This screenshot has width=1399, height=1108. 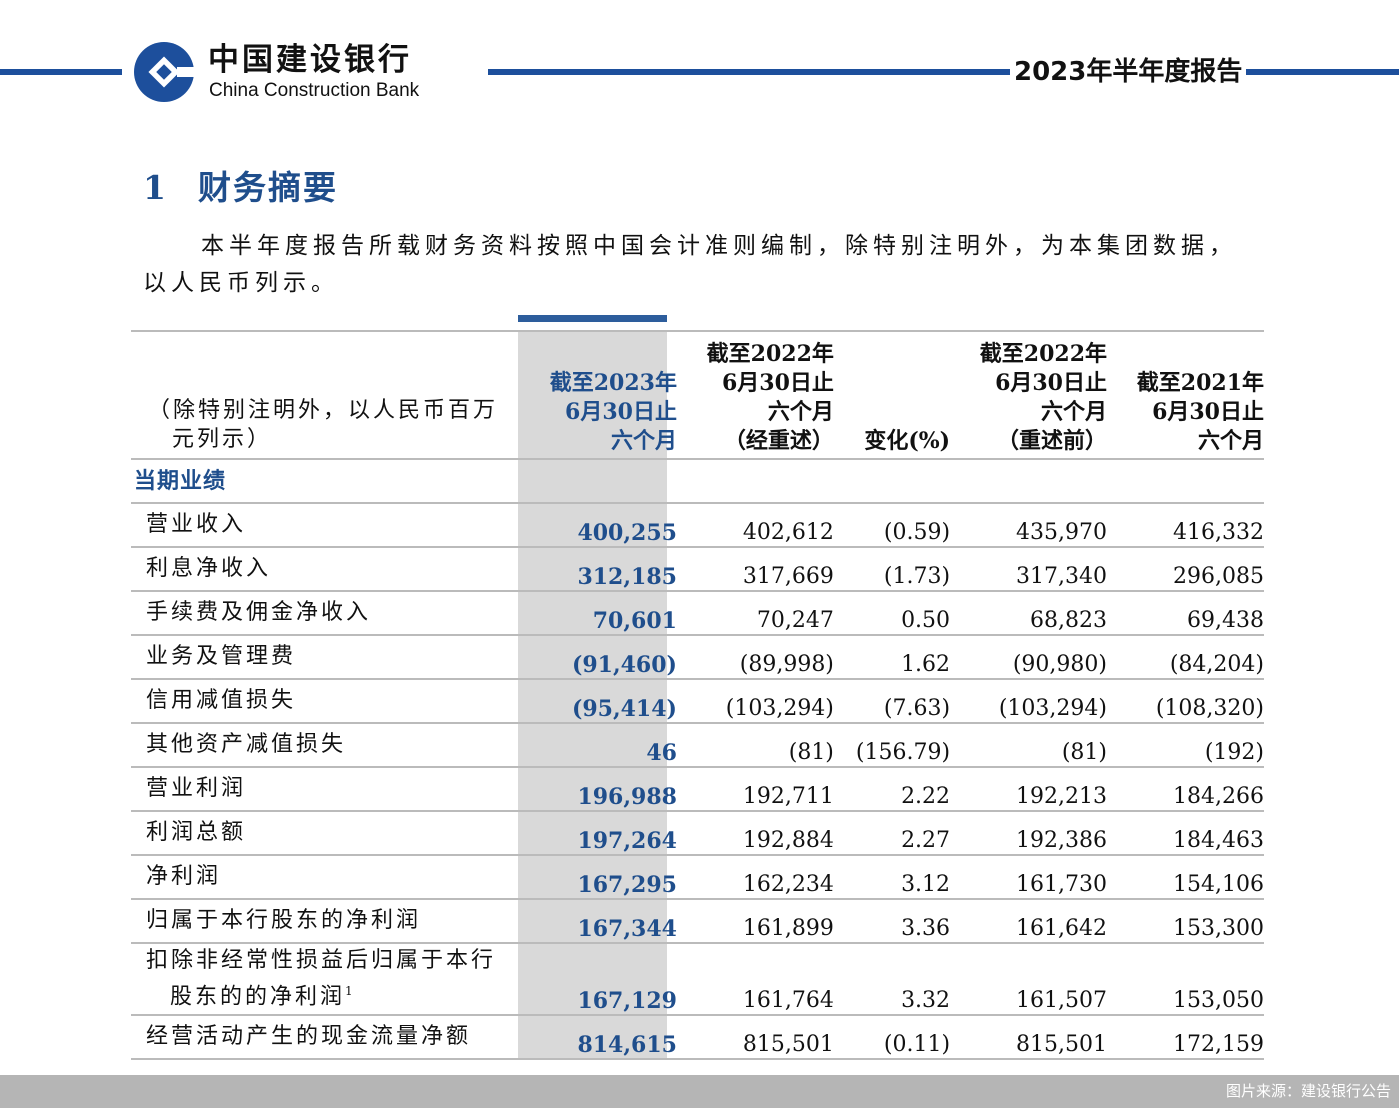 I want to click on cell-value: 161,730, so click(x=1028, y=877).